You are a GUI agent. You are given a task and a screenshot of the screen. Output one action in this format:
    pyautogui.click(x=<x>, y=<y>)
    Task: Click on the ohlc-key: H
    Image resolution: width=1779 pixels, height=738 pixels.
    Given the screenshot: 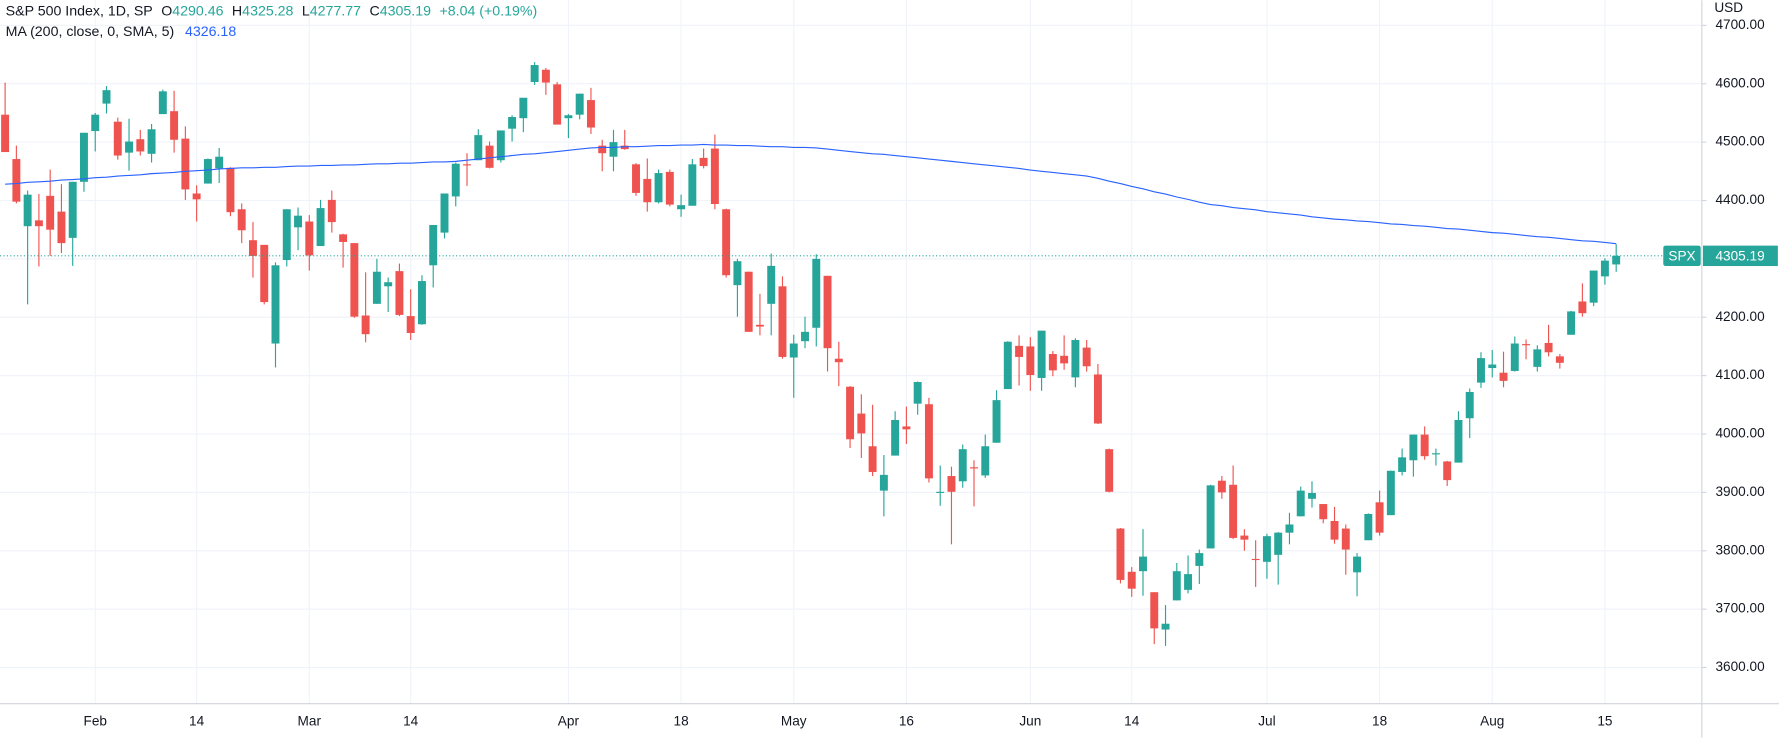 What is the action you would take?
    pyautogui.click(x=237, y=11)
    